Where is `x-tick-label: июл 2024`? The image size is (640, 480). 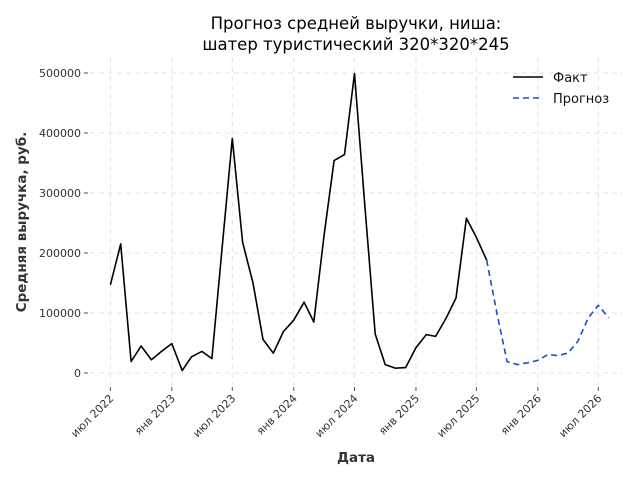 x-tick-label: июл 2024 is located at coordinates (337, 416).